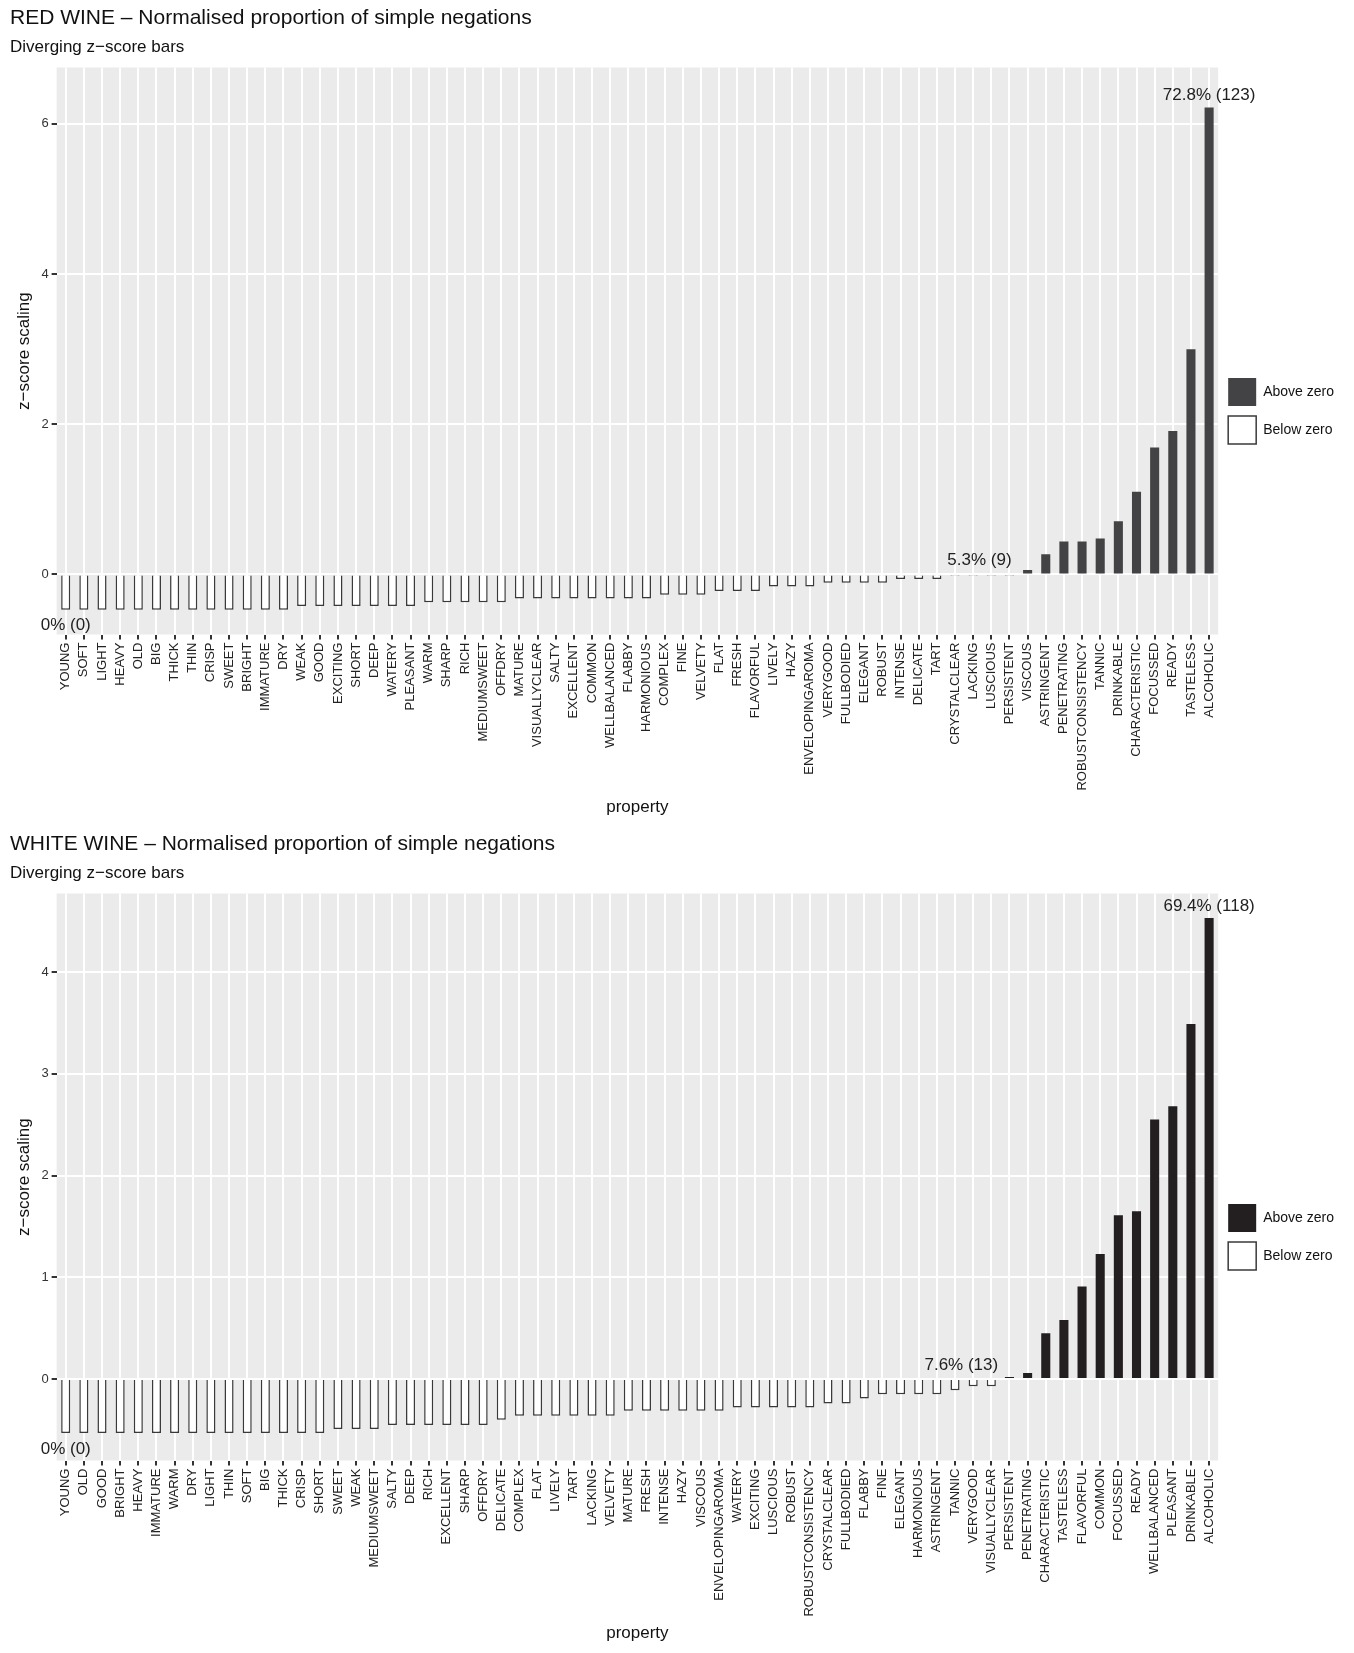 The image size is (1354, 1653). What do you see at coordinates (1081, 716) in the screenshot?
I see `x-tick-label: ROBUSTCONSISTENCY` at bounding box center [1081, 716].